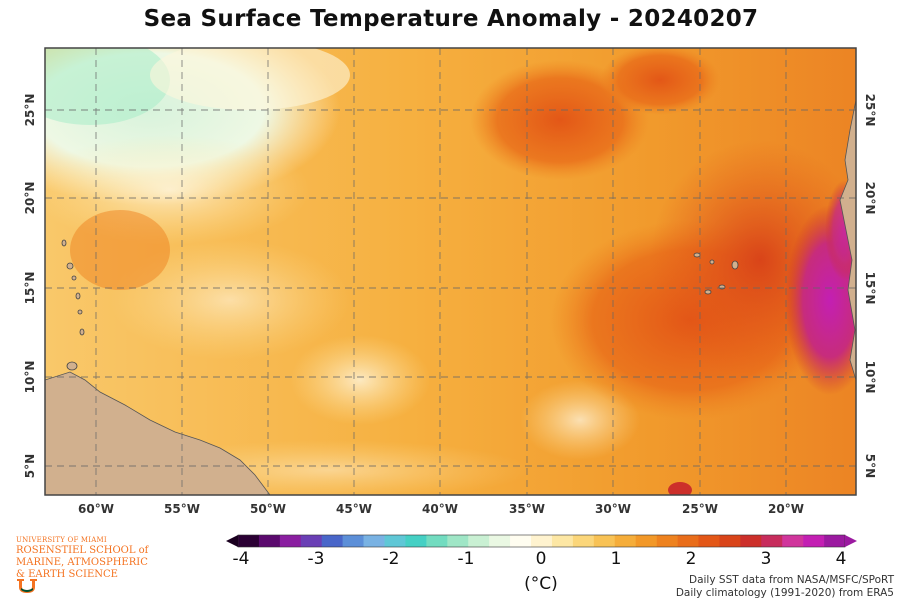 The height and width of the screenshot is (602, 902). I want to click on logo-school-line: ROSENSTIEL SCHOOL of, so click(82, 550).